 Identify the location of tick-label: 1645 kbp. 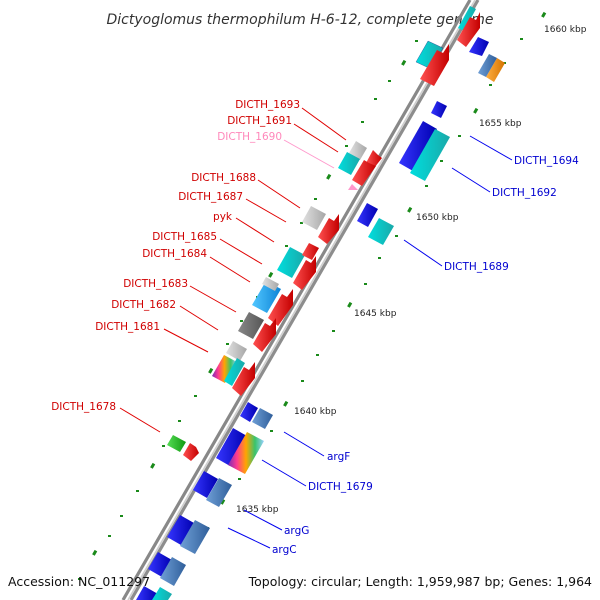
(375, 314).